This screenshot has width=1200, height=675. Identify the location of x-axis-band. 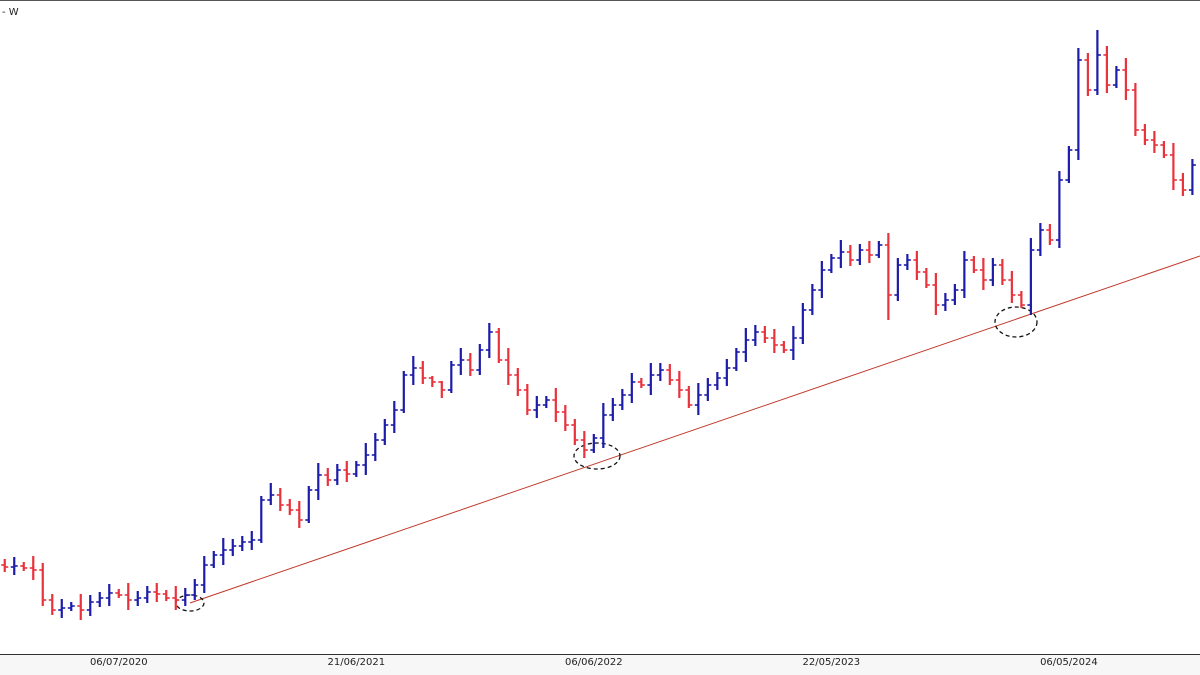
(600, 665).